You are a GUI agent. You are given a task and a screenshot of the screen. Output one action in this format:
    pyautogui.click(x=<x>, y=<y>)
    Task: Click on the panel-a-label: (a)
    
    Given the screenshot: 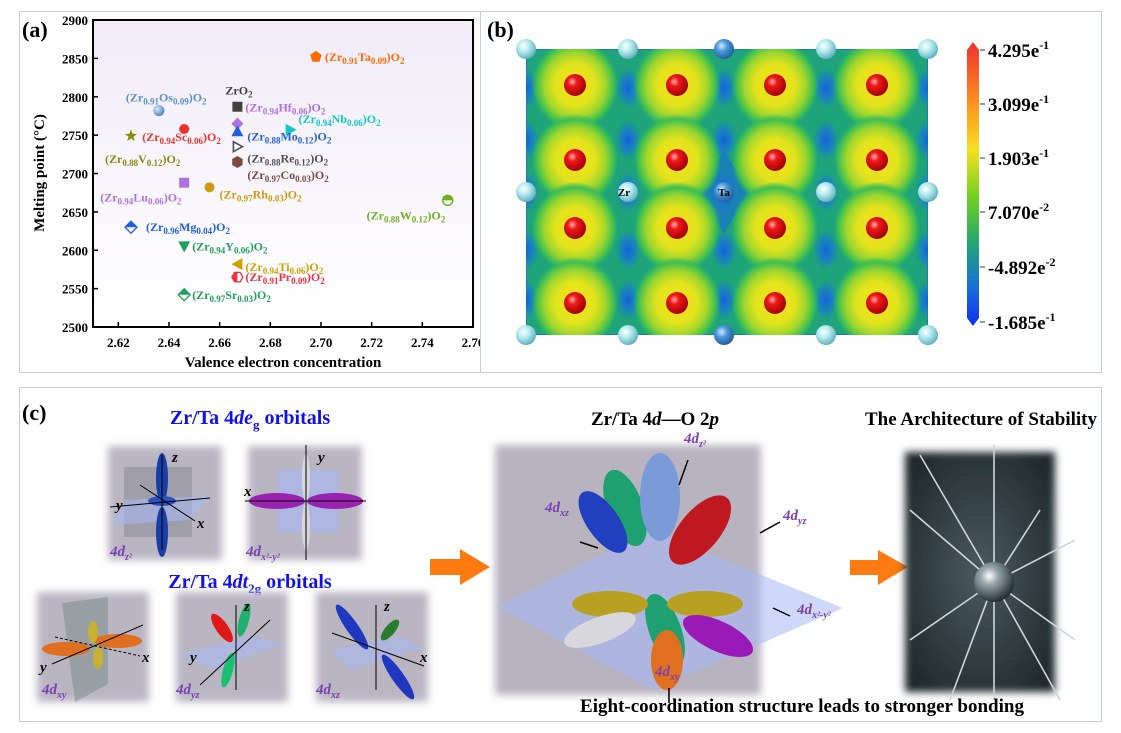 What is the action you would take?
    pyautogui.click(x=35, y=29)
    